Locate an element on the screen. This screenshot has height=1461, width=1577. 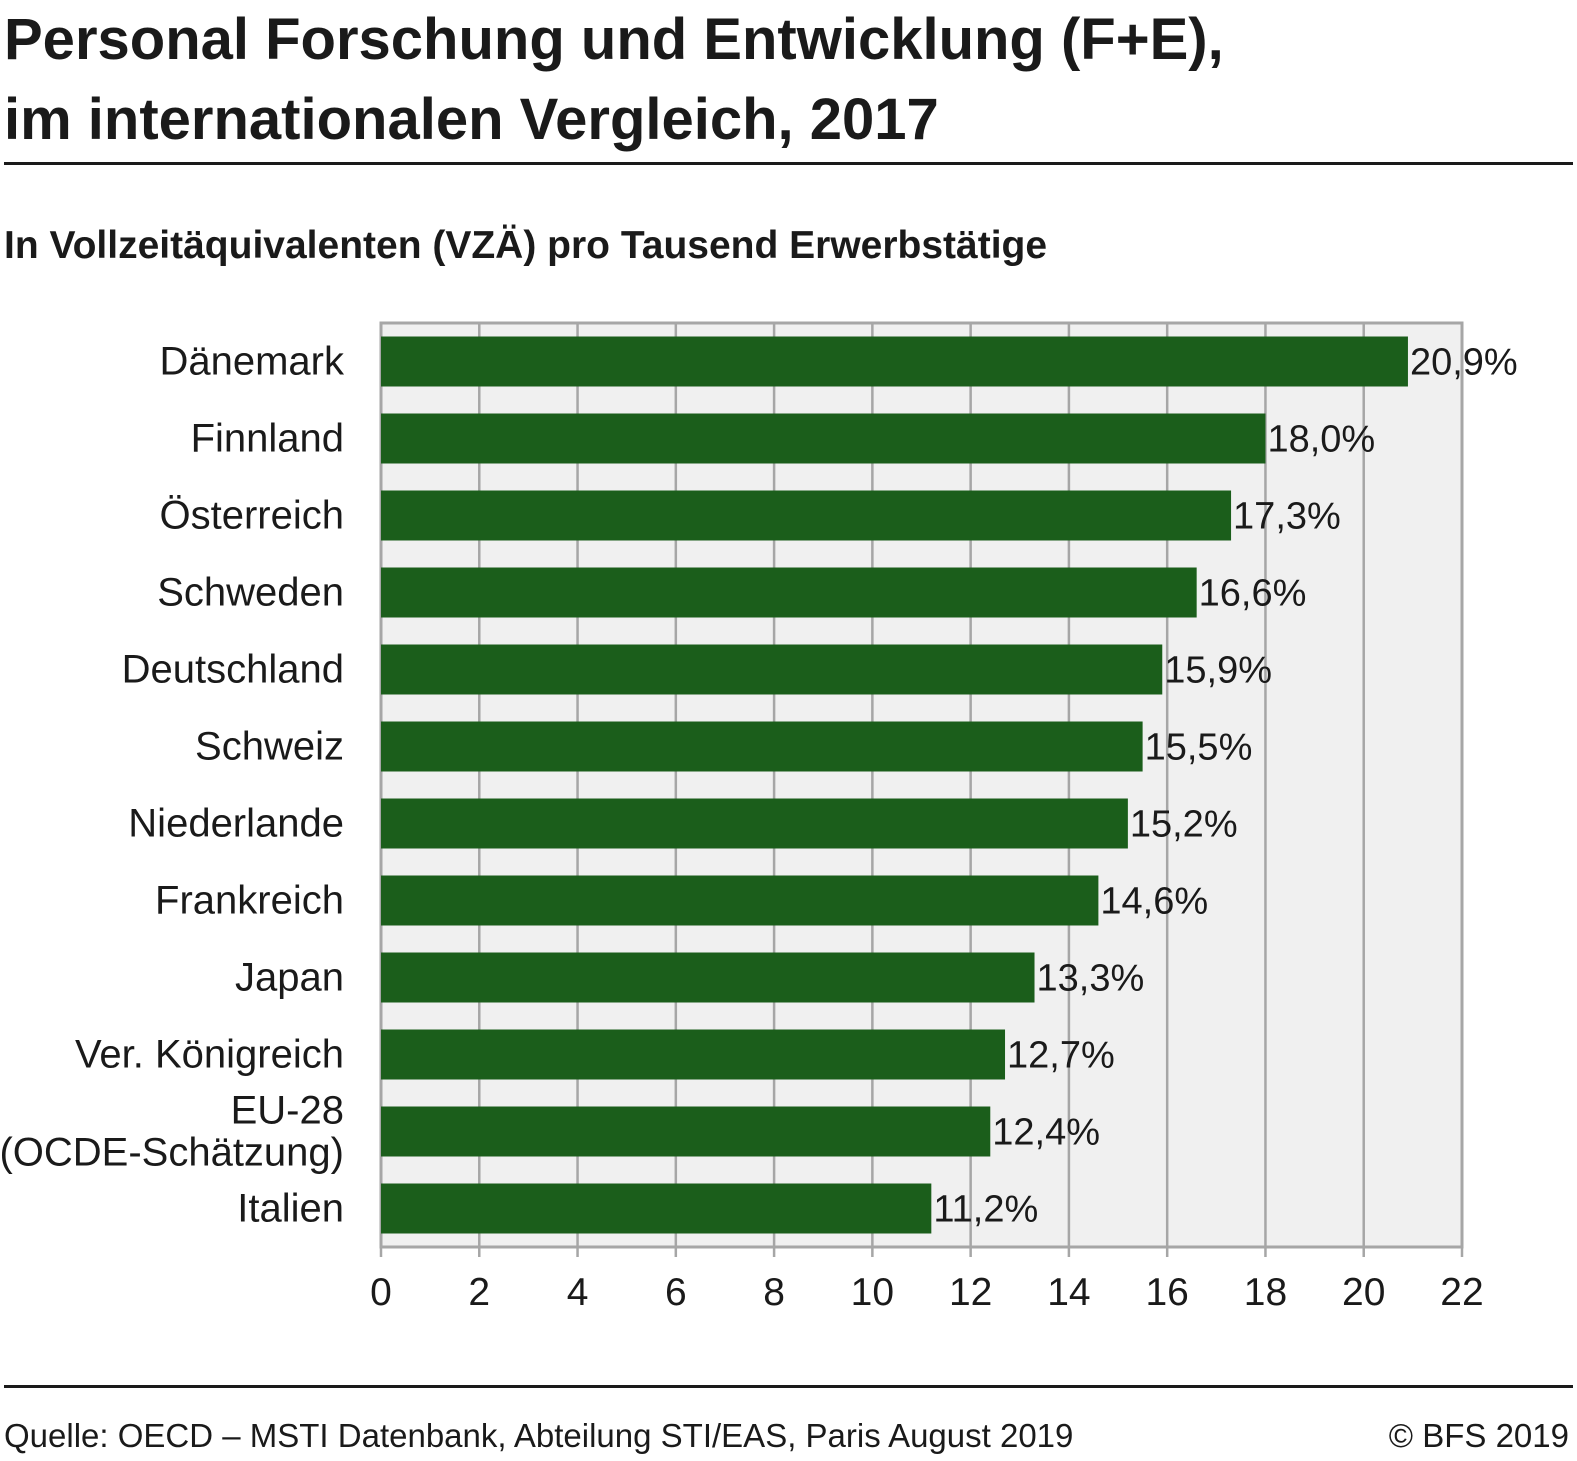
category-label-5-0: Schweiz is located at coordinates (269, 747).